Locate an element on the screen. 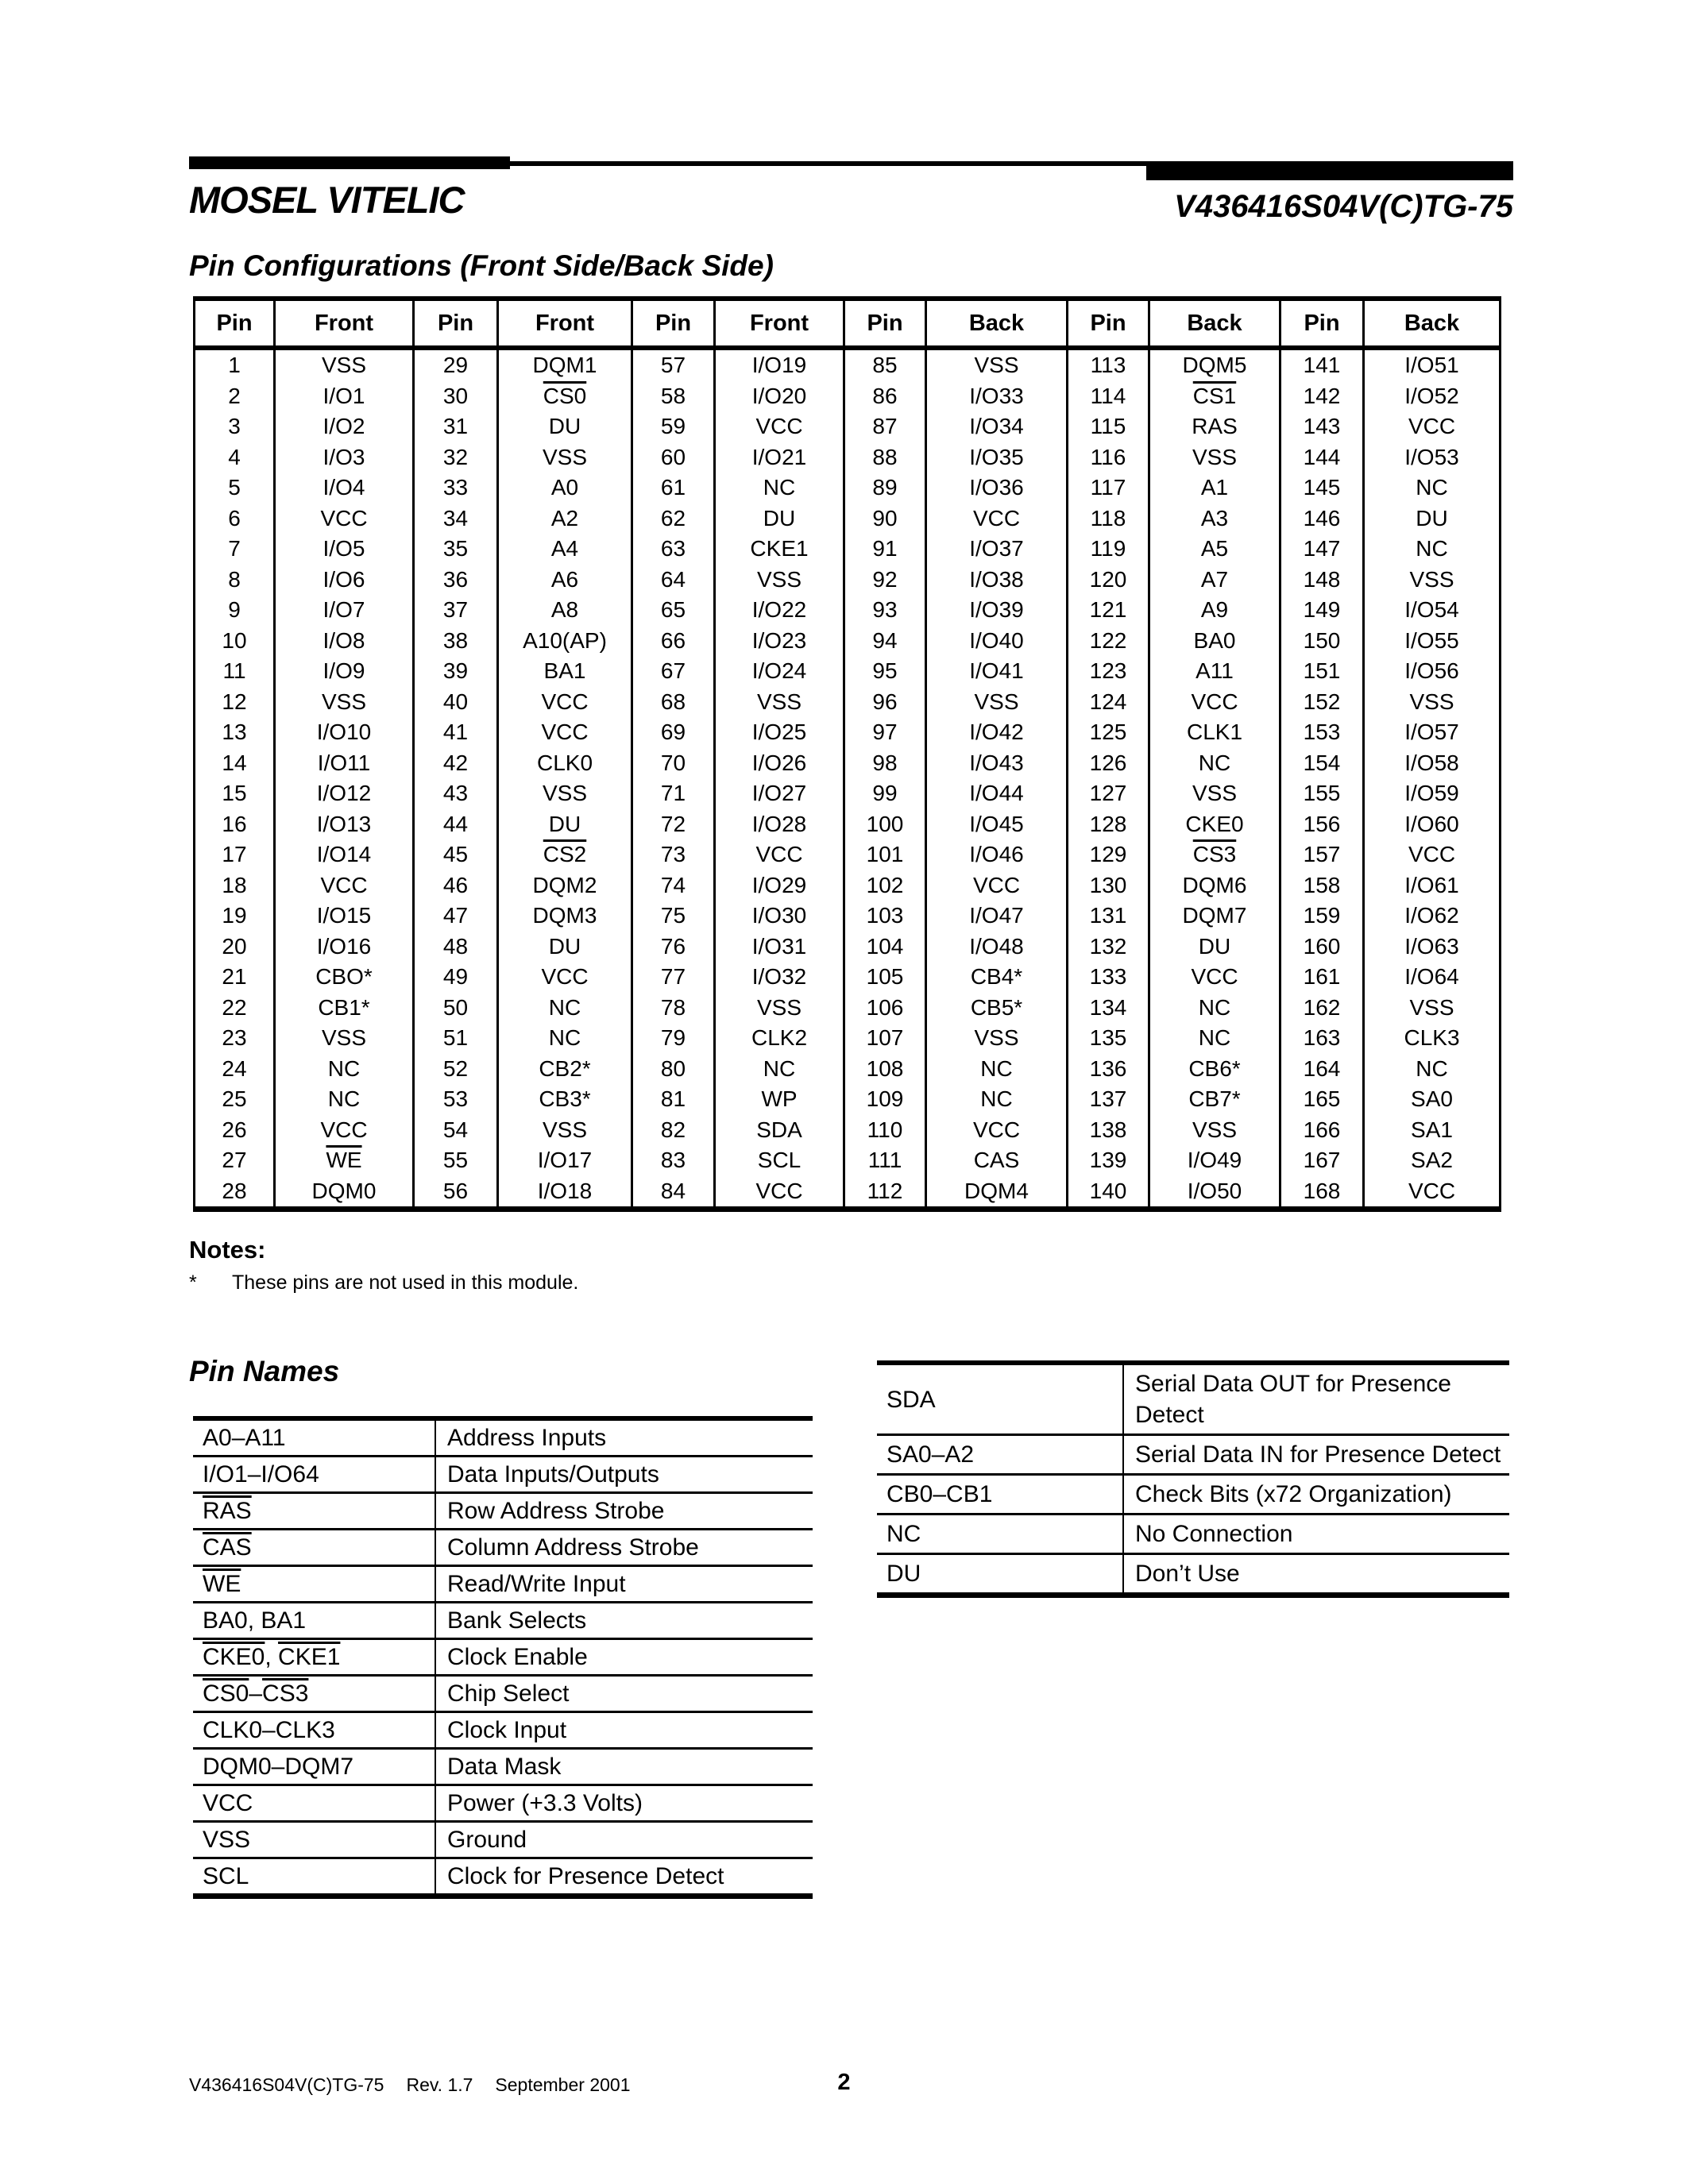  table-cell: I/O13 is located at coordinates (344, 824).